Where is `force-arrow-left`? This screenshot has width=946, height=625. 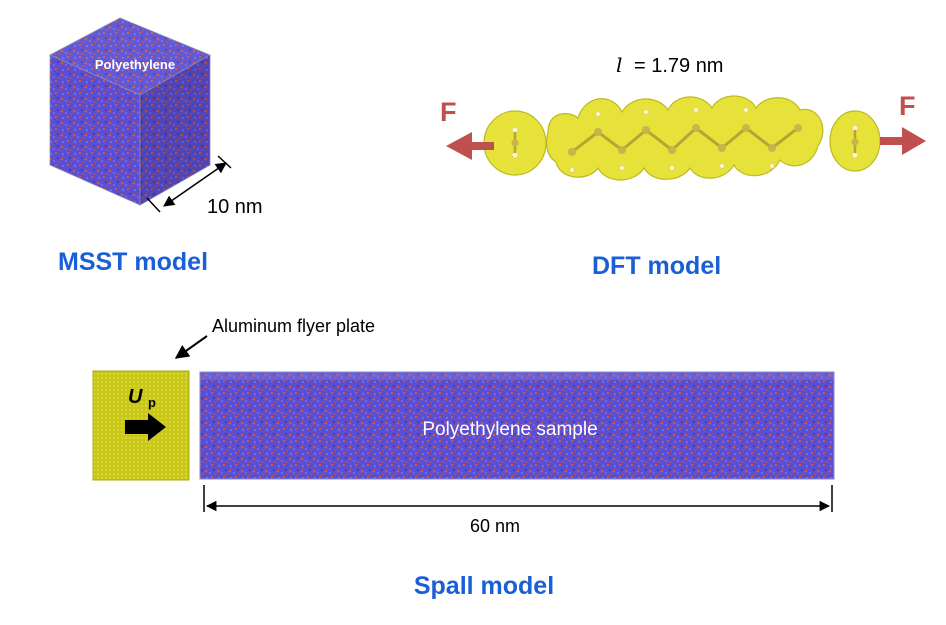
force-arrow-left is located at coordinates (470, 146).